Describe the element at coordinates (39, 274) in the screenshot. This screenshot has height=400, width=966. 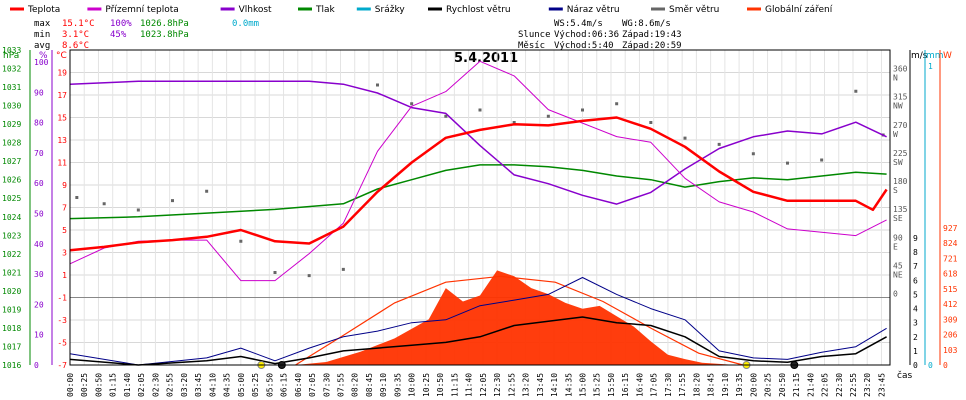
I see `tick-pct-3: 30` at that location.